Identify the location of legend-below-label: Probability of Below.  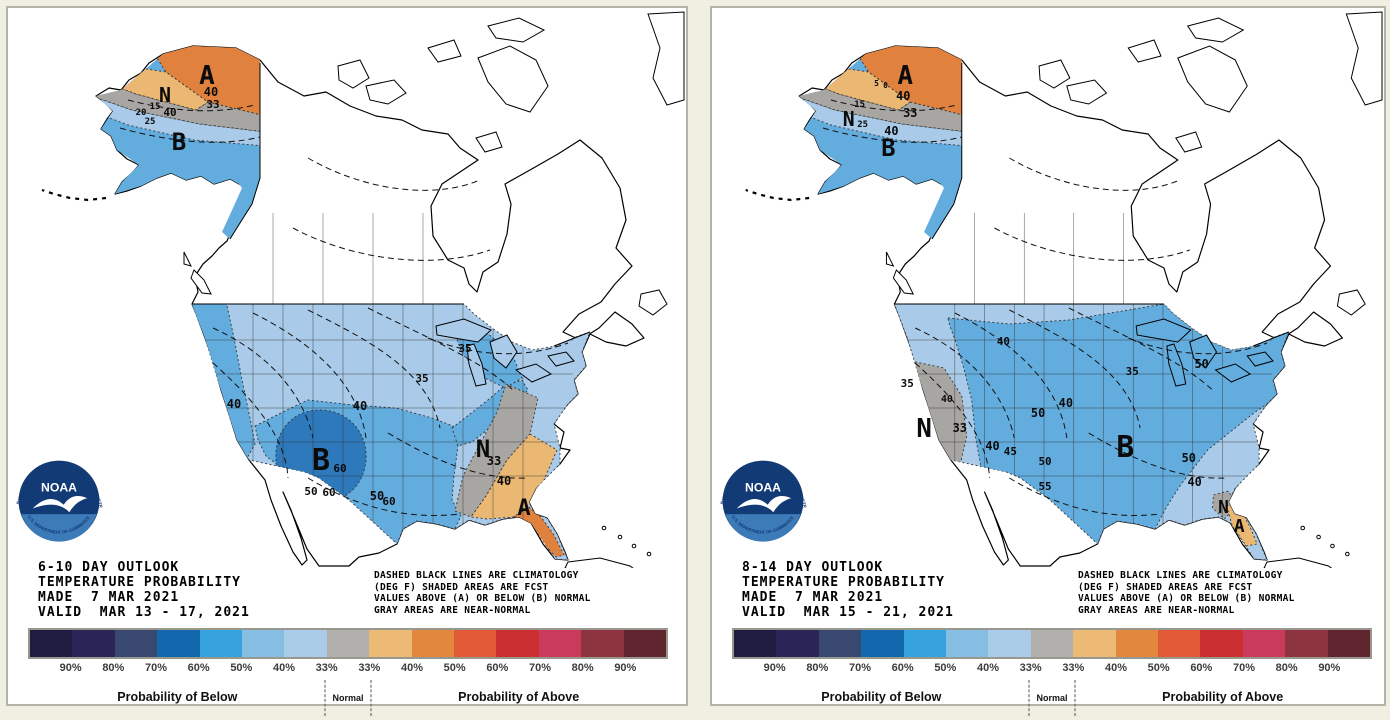
(881, 697).